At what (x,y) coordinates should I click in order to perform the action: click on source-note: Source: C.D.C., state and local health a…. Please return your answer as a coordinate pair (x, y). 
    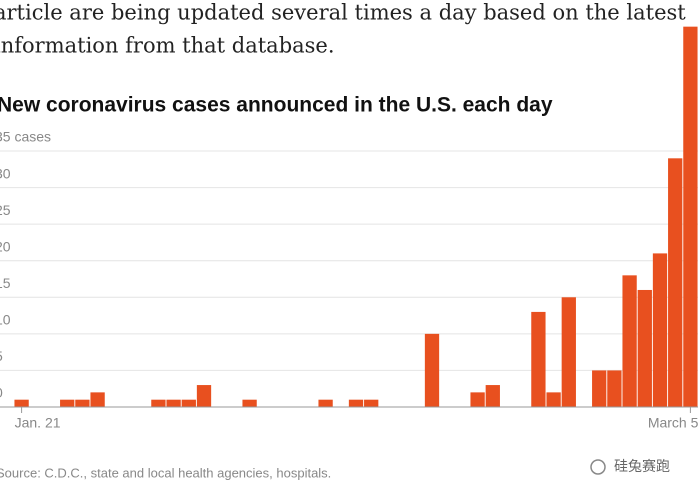
    Looking at the image, I should click on (165, 472).